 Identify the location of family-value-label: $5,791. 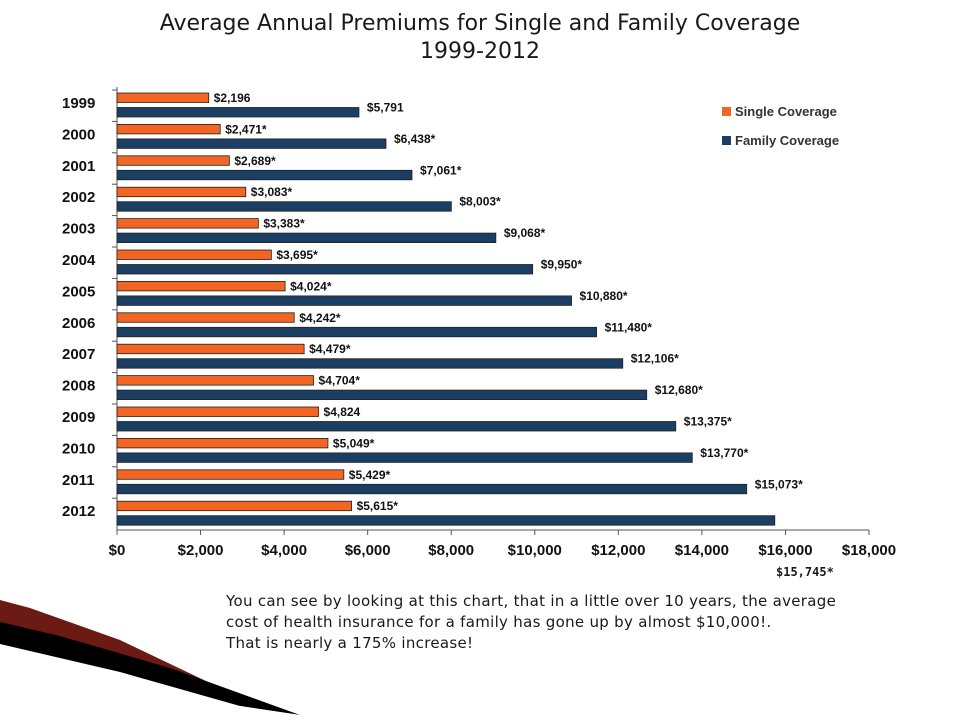
(385, 108).